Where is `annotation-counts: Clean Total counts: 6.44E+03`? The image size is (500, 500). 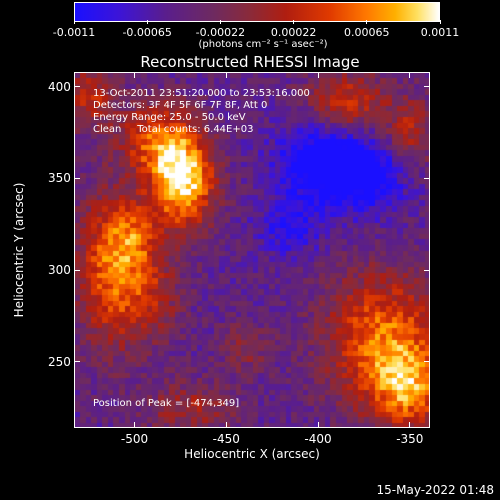
annotation-counts: Clean Total counts: 6.44E+03 is located at coordinates (173, 129).